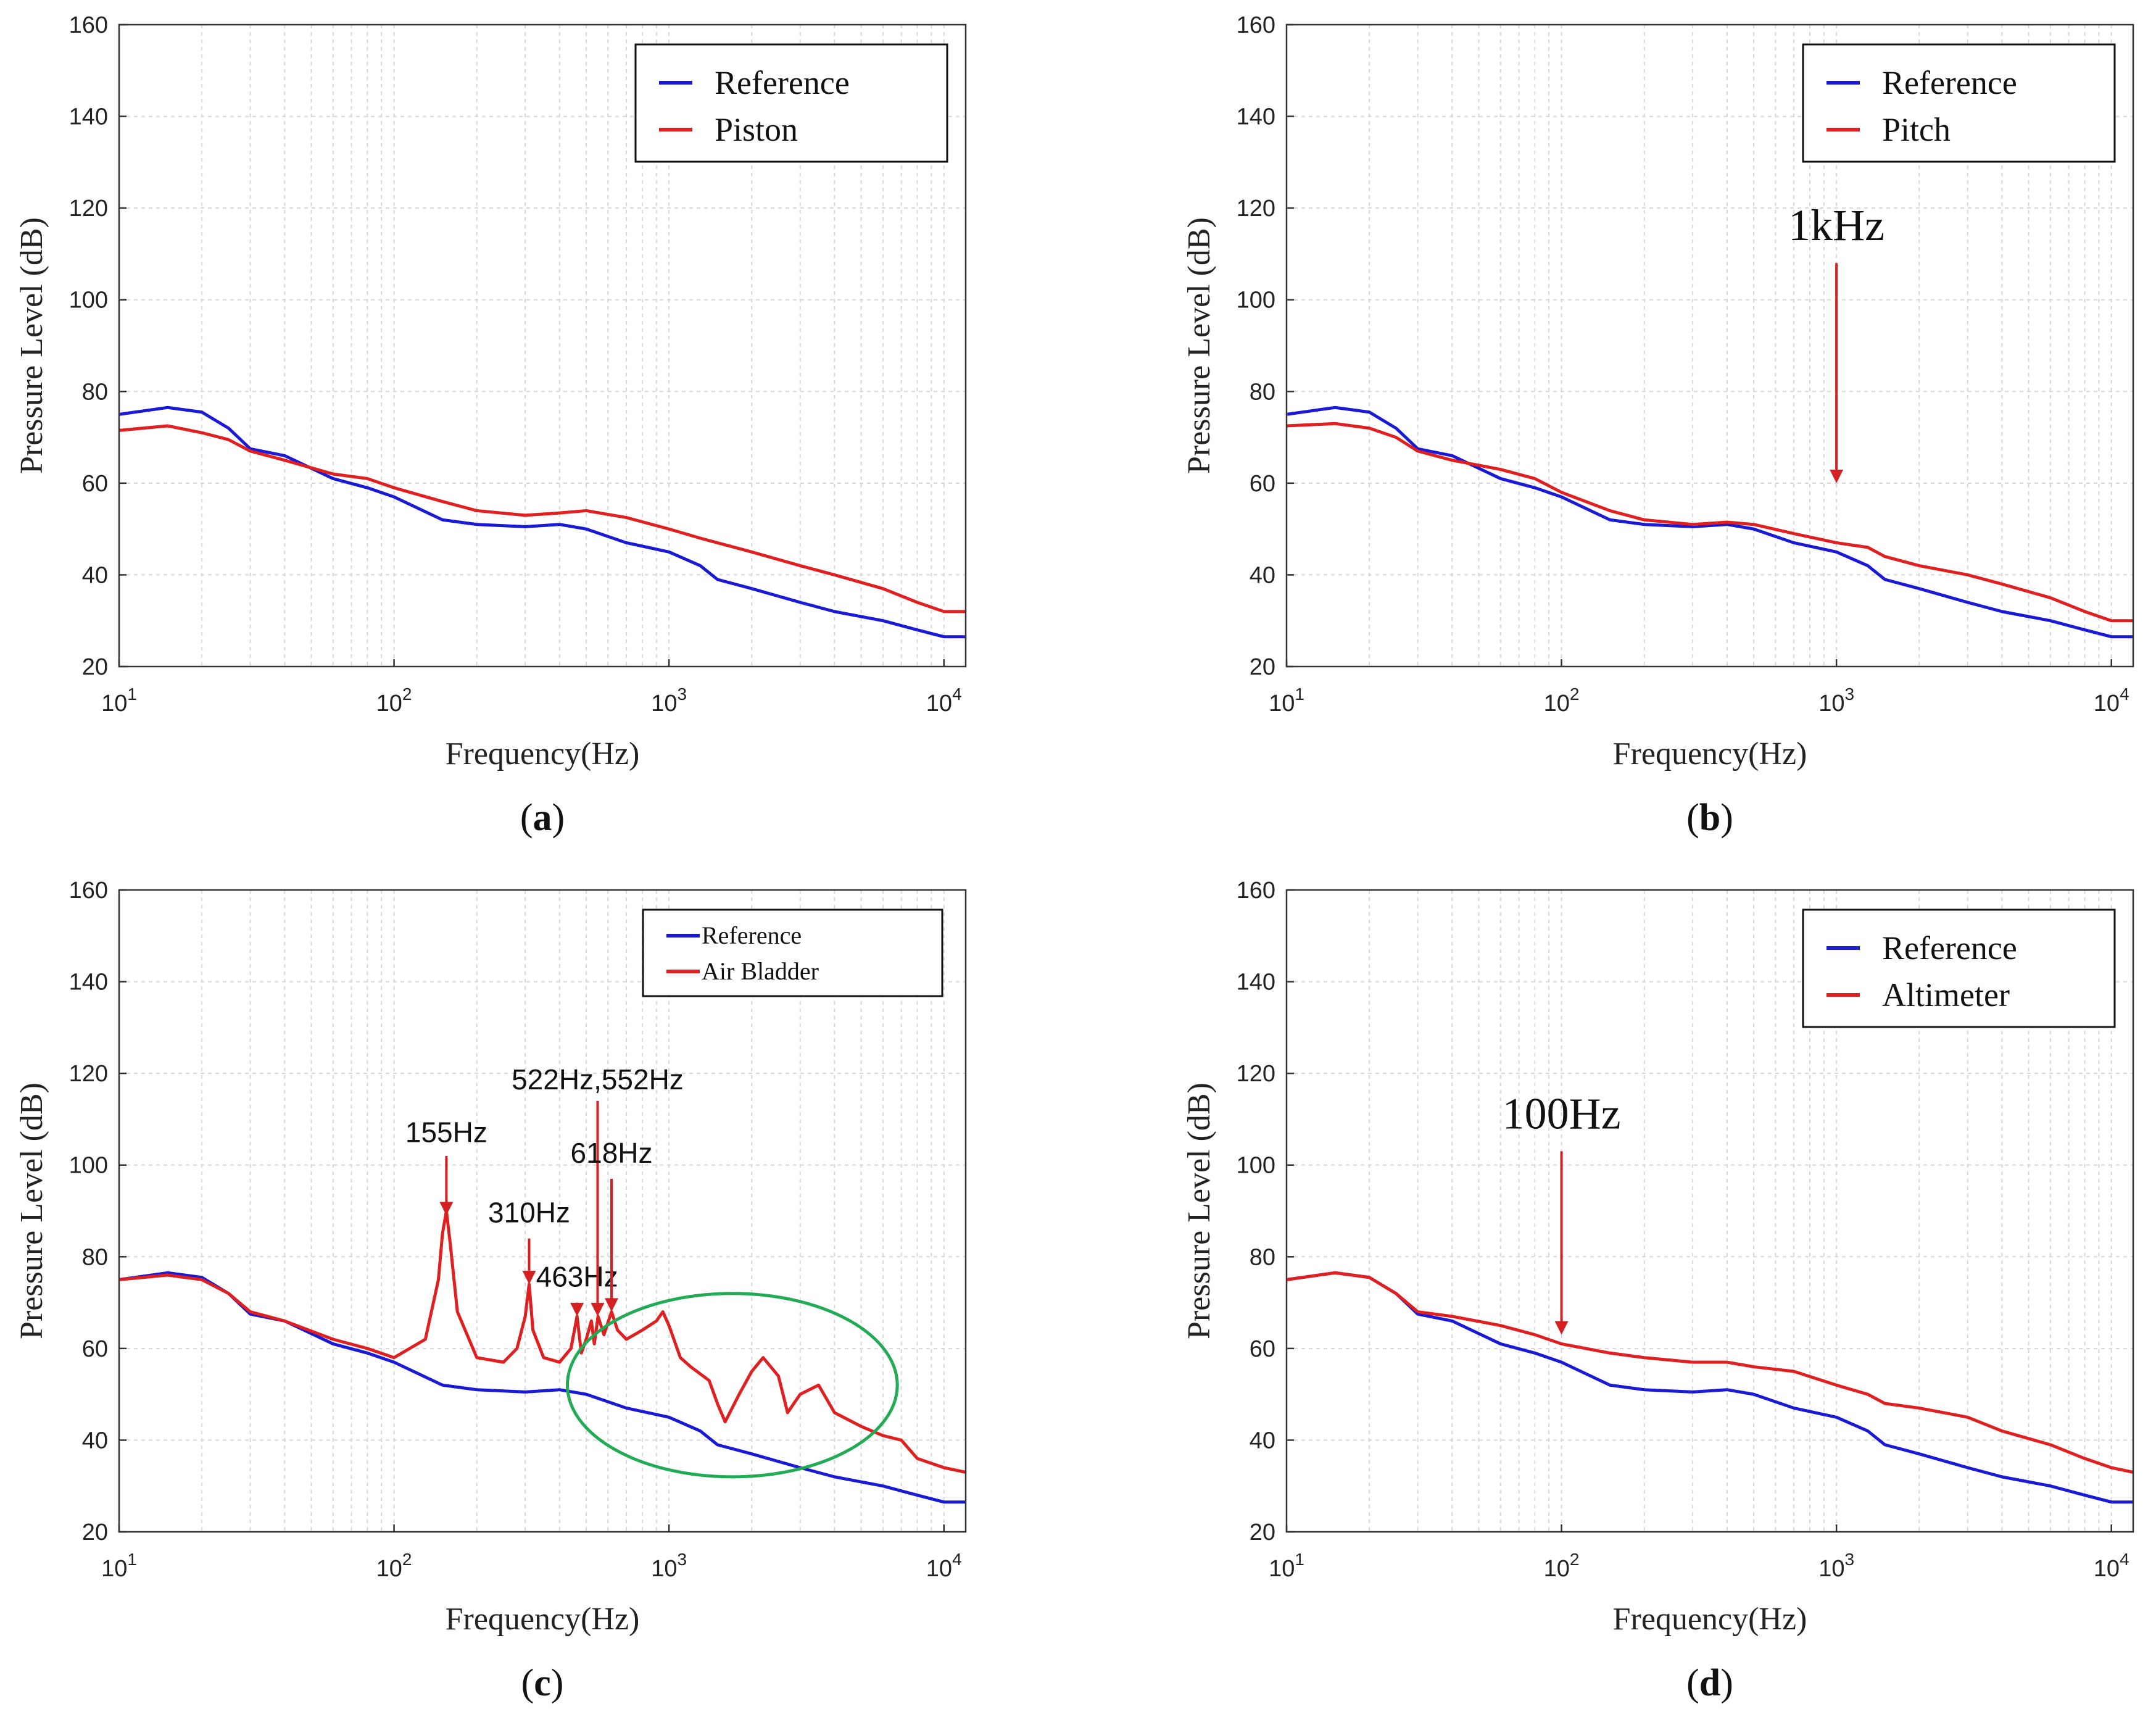 The image size is (2156, 1717). Describe the element at coordinates (577, 1277) in the screenshot. I see `annotation-label: 463Hz` at that location.